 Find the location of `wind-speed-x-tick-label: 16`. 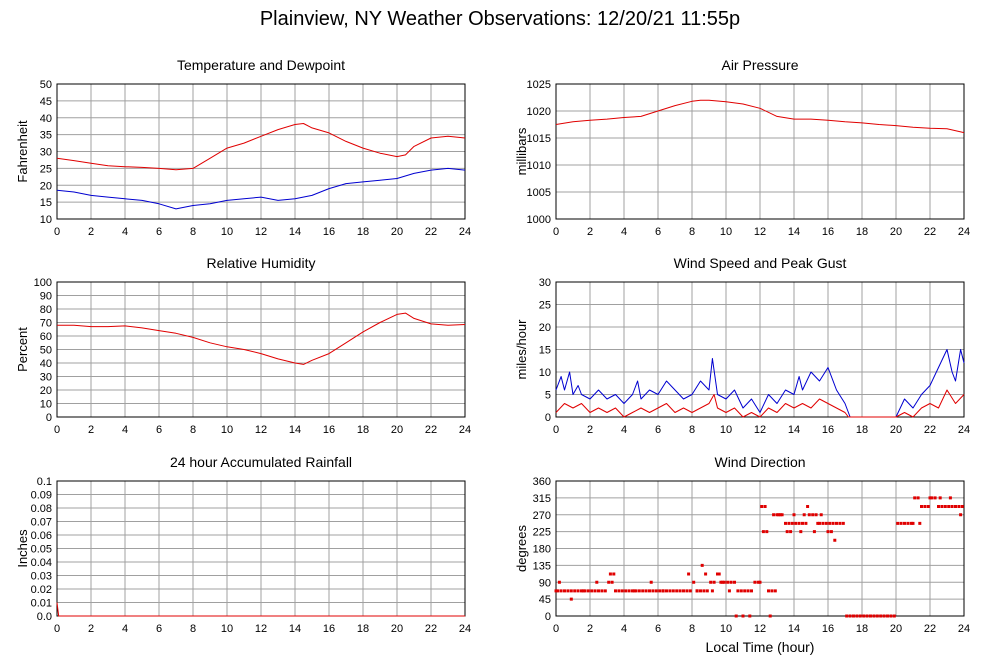

wind-speed-x-tick-label: 16 is located at coordinates (828, 430).